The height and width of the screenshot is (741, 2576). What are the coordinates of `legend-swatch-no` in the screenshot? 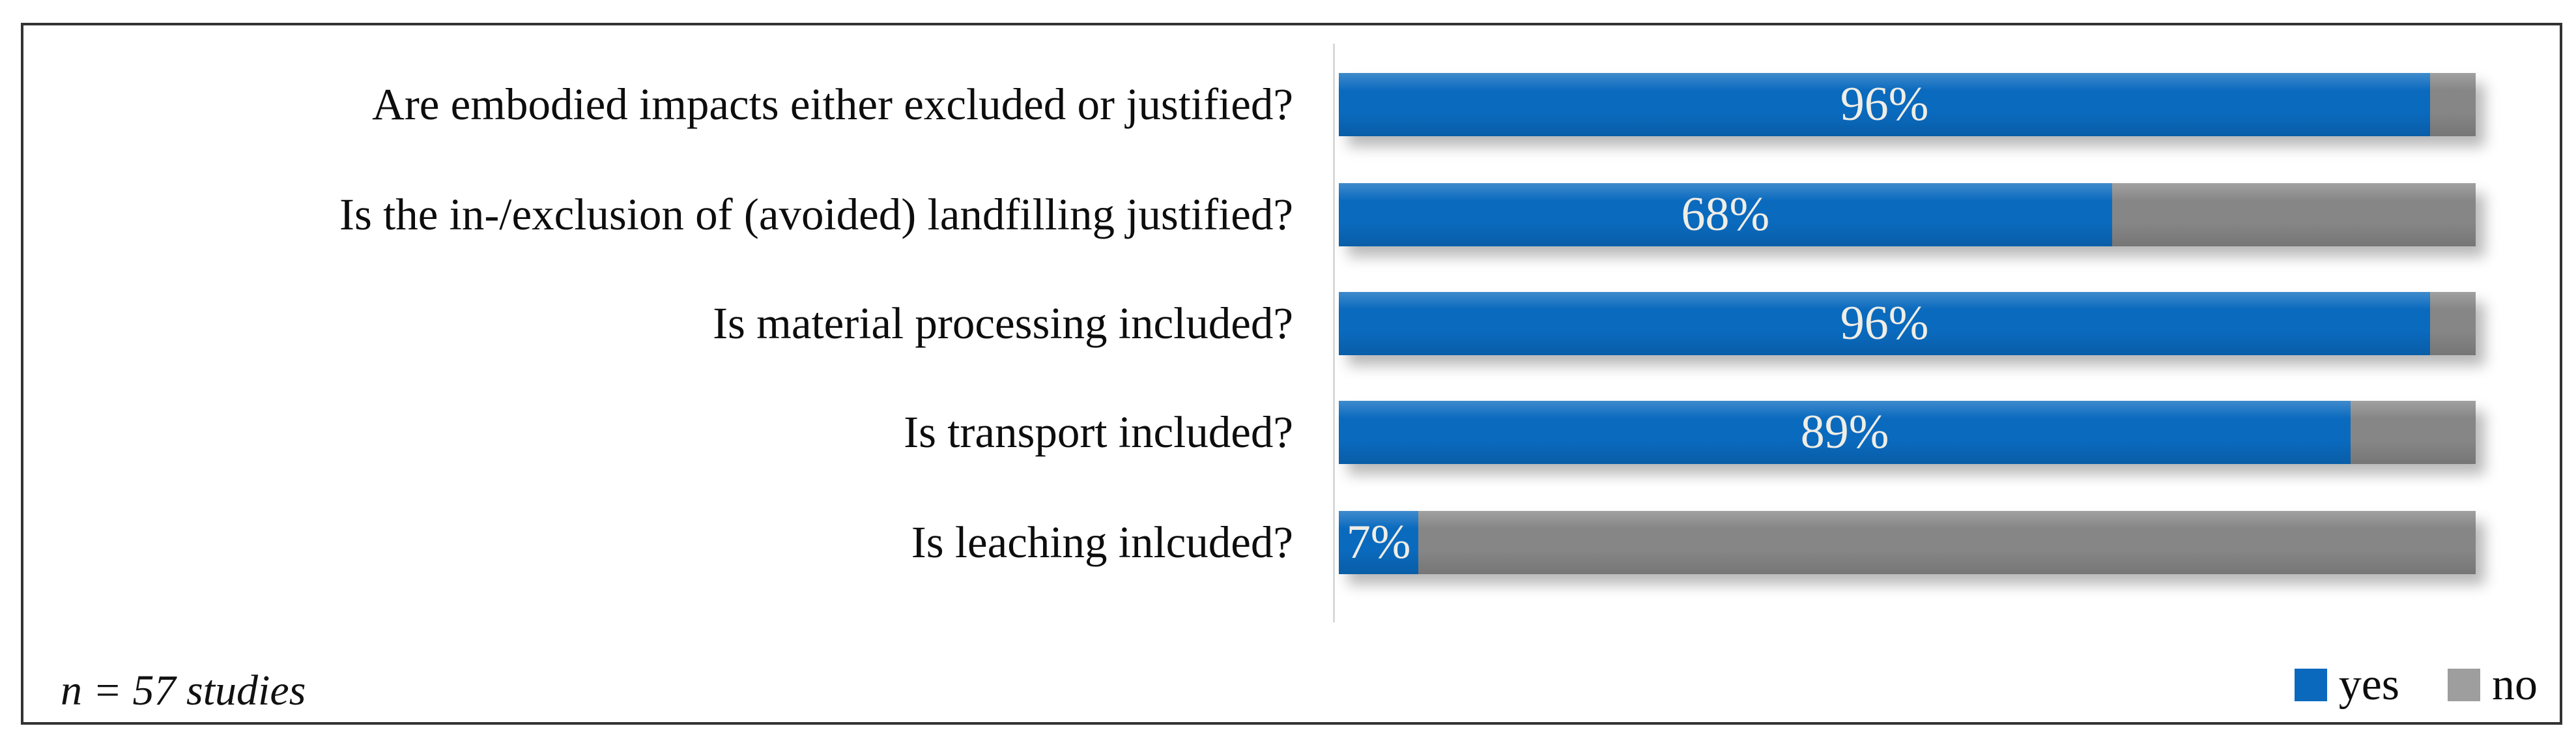 It's located at (2464, 685).